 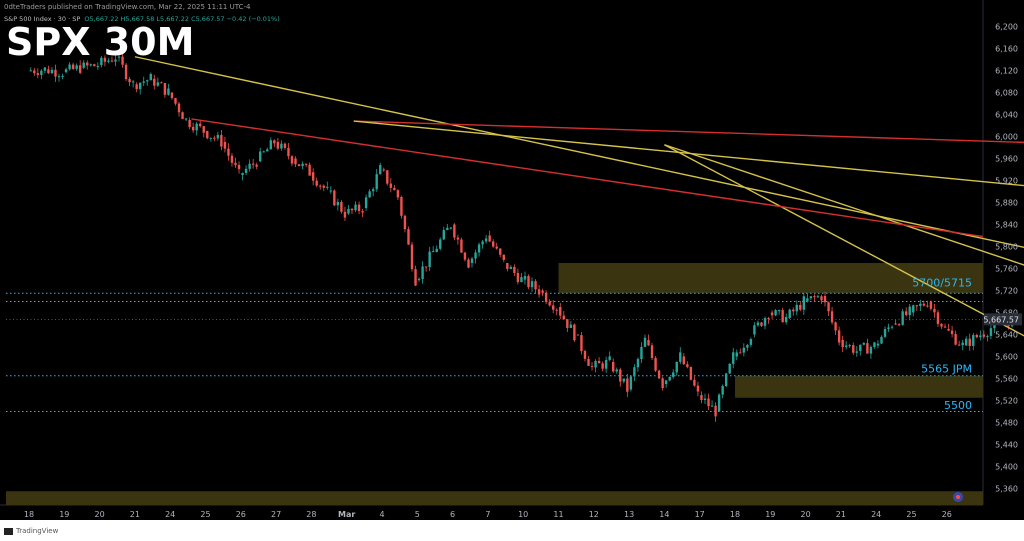 What do you see at coordinates (381, 514) in the screenshot?
I see `x-tick-label: 4` at bounding box center [381, 514].